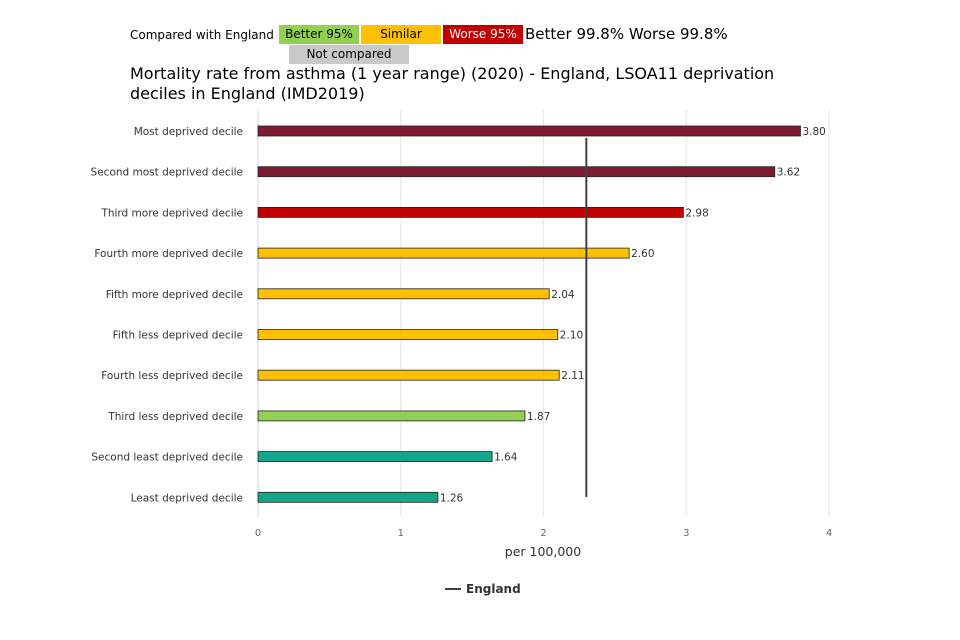 The width and height of the screenshot is (960, 640). Describe the element at coordinates (686, 533) in the screenshot. I see `x-tick-label: 3` at that location.